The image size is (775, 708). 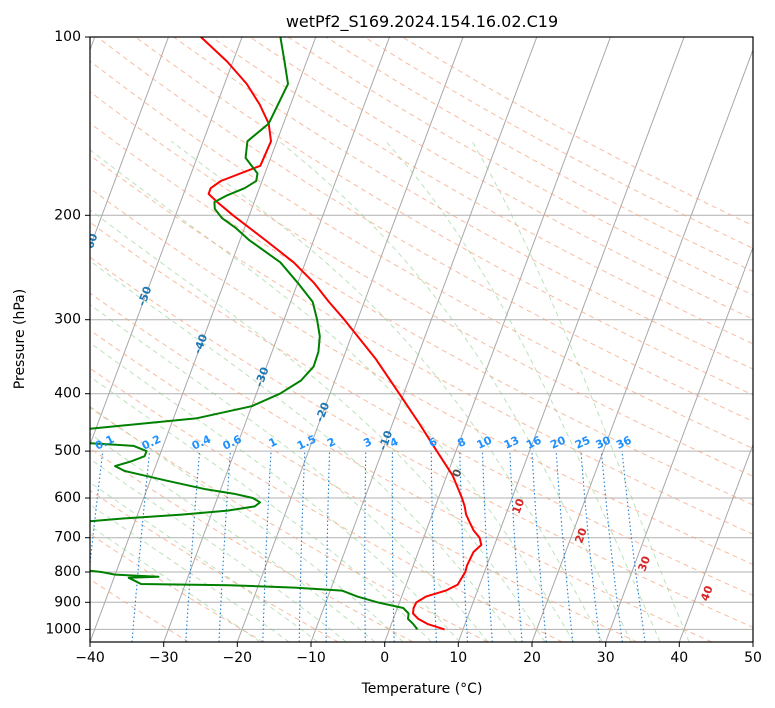 I want to click on warm-isotherm-label: 20, so click(x=581, y=535).